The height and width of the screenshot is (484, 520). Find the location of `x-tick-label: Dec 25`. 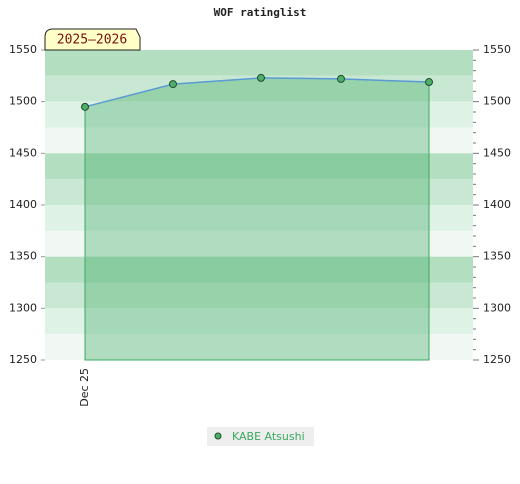

x-tick-label: Dec 25 is located at coordinates (84, 387).